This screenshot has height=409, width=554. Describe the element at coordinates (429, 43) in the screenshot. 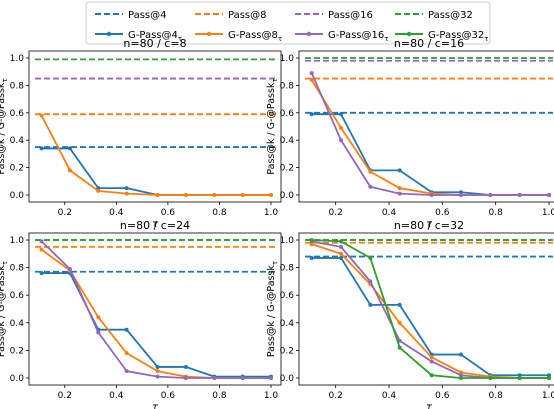

I see `chart-title: n=80 / c=16` at that location.